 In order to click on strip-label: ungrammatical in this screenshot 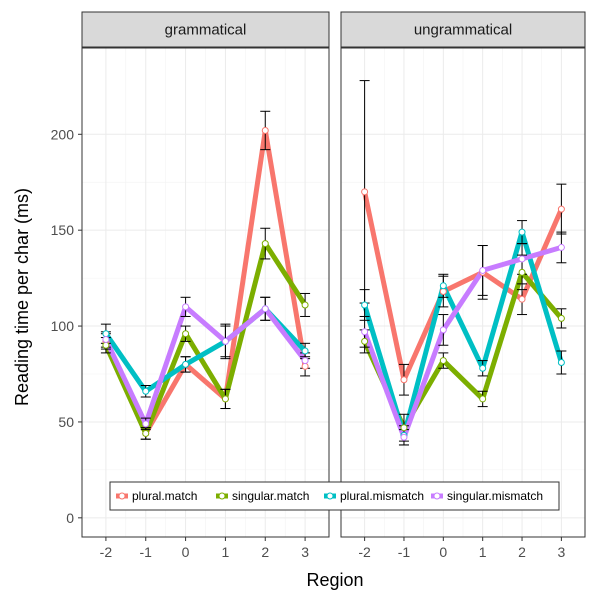, I will do `click(463, 30)`.